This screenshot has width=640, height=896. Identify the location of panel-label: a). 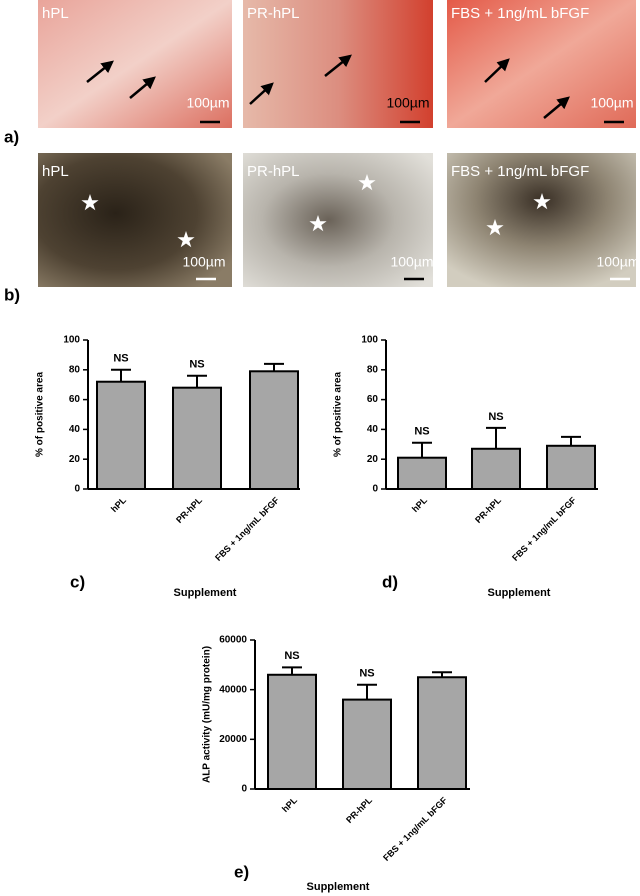
(11, 136).